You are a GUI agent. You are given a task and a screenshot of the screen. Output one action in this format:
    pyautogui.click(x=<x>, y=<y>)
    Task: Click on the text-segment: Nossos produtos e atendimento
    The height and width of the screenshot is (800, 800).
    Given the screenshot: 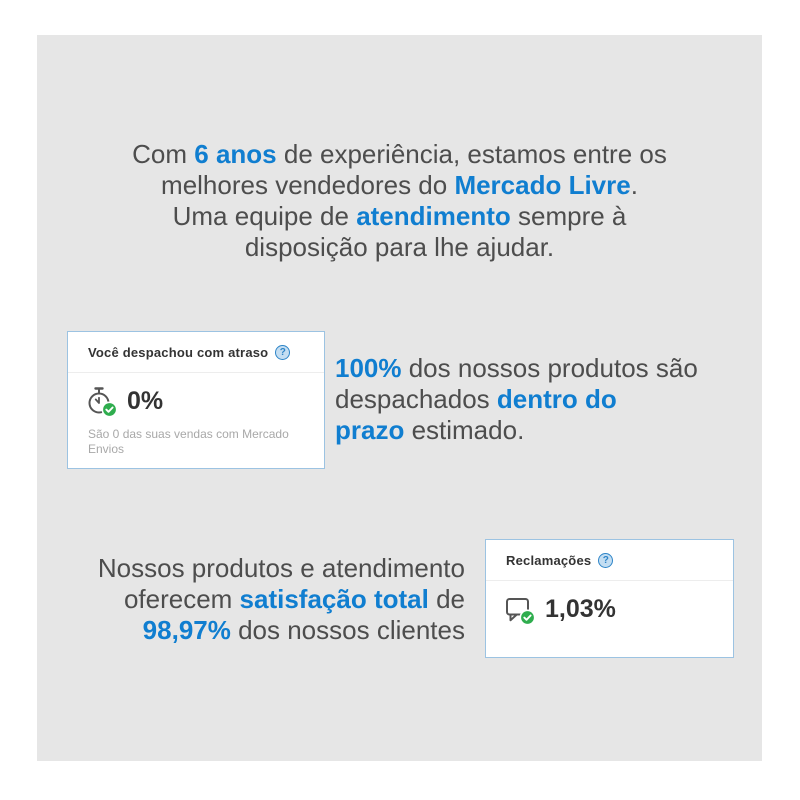 What is the action you would take?
    pyautogui.click(x=281, y=568)
    